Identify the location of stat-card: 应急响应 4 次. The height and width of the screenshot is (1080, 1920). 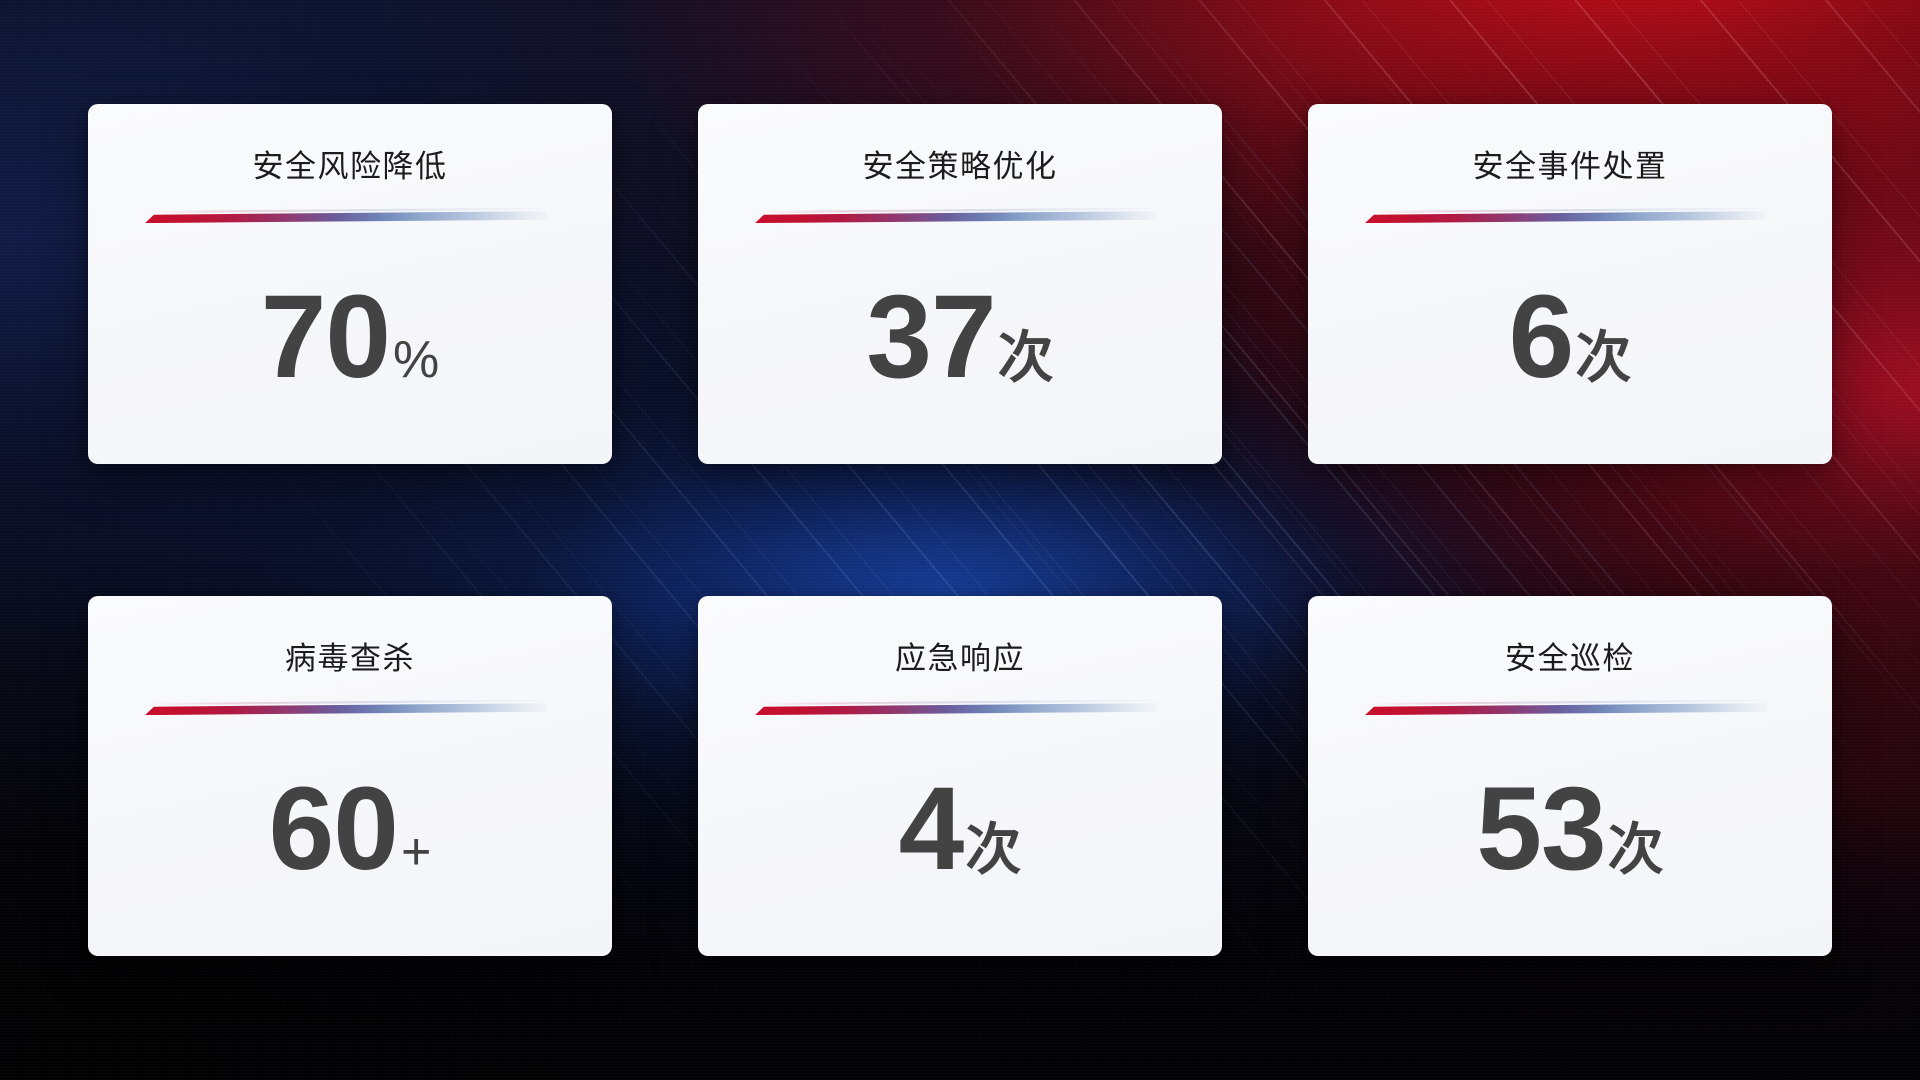
(960, 776).